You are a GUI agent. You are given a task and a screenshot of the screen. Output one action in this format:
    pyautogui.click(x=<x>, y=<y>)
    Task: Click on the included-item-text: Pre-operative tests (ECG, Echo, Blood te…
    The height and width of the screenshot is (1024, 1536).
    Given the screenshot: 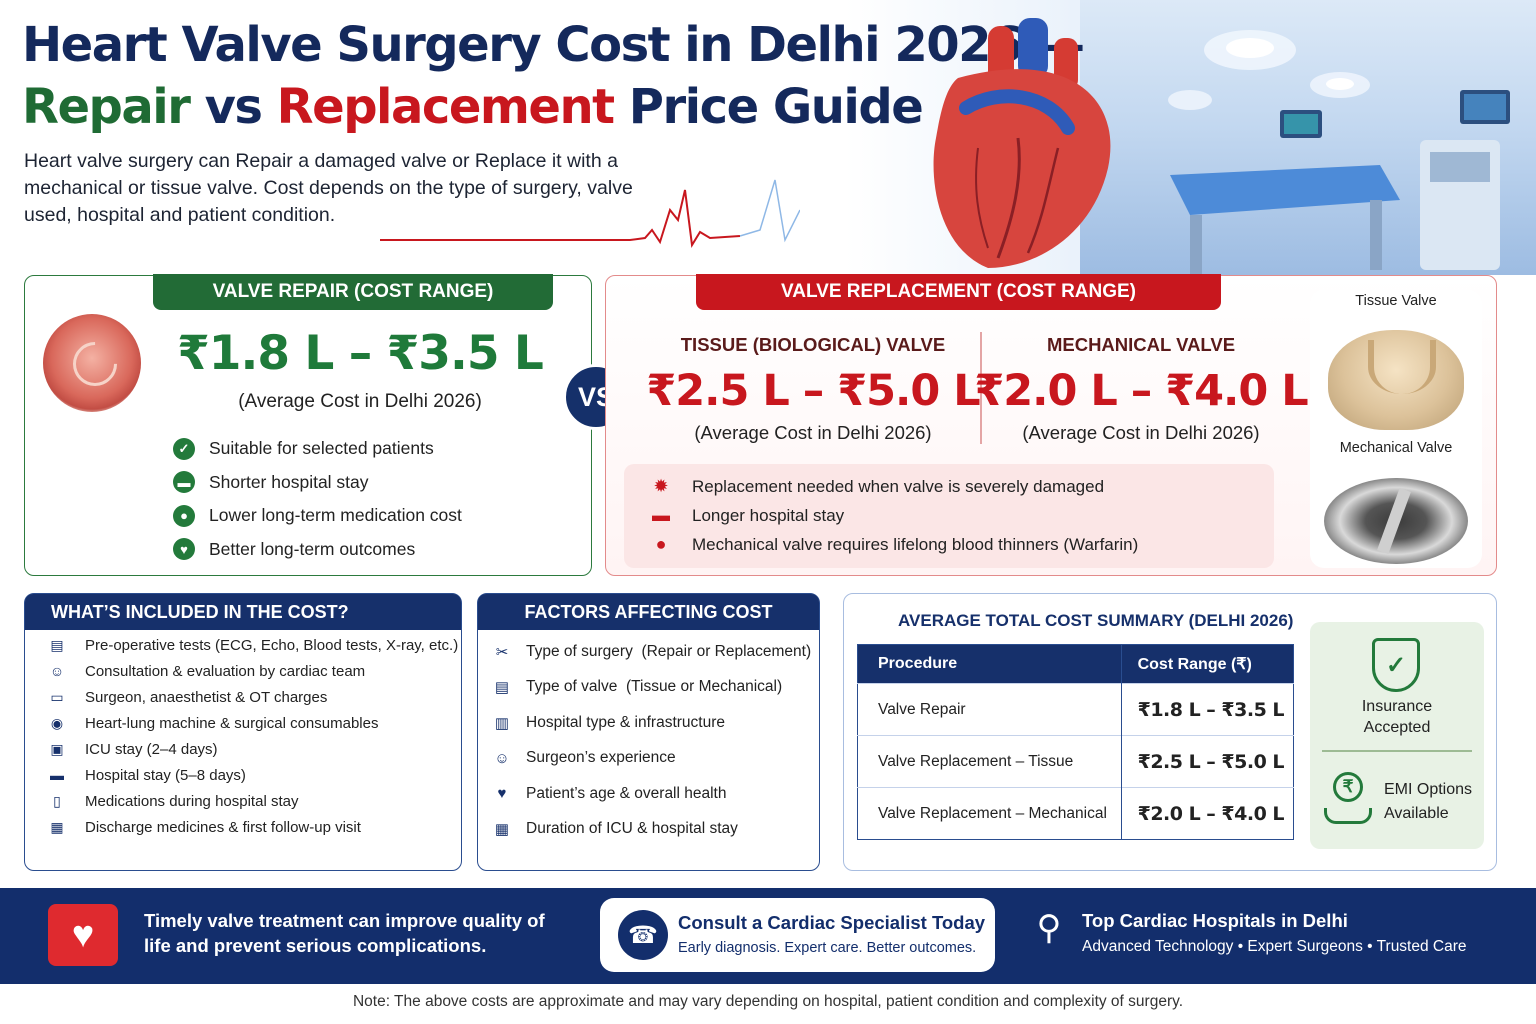 What is the action you would take?
    pyautogui.click(x=272, y=645)
    